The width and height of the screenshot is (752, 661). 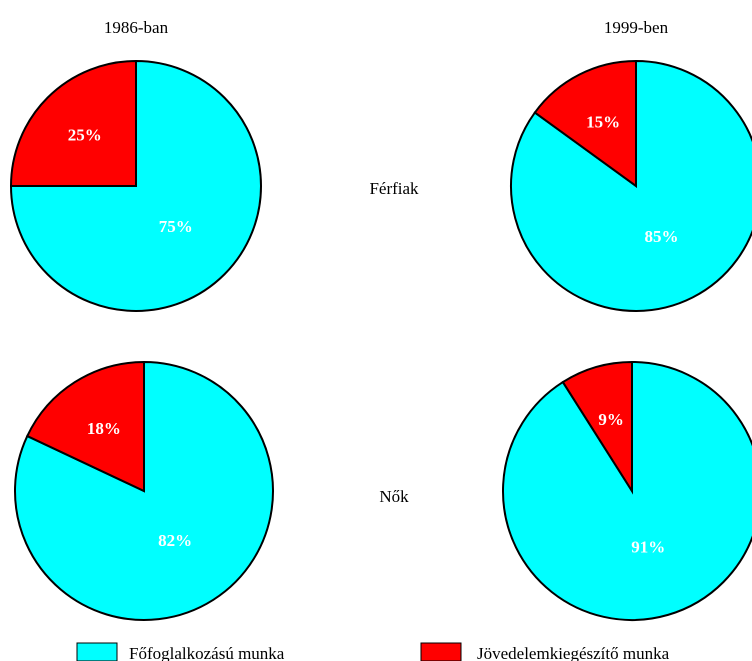 I want to click on pie-slice-nok-1999-ben-jovedelemkiegeszito, so click(x=597, y=427).